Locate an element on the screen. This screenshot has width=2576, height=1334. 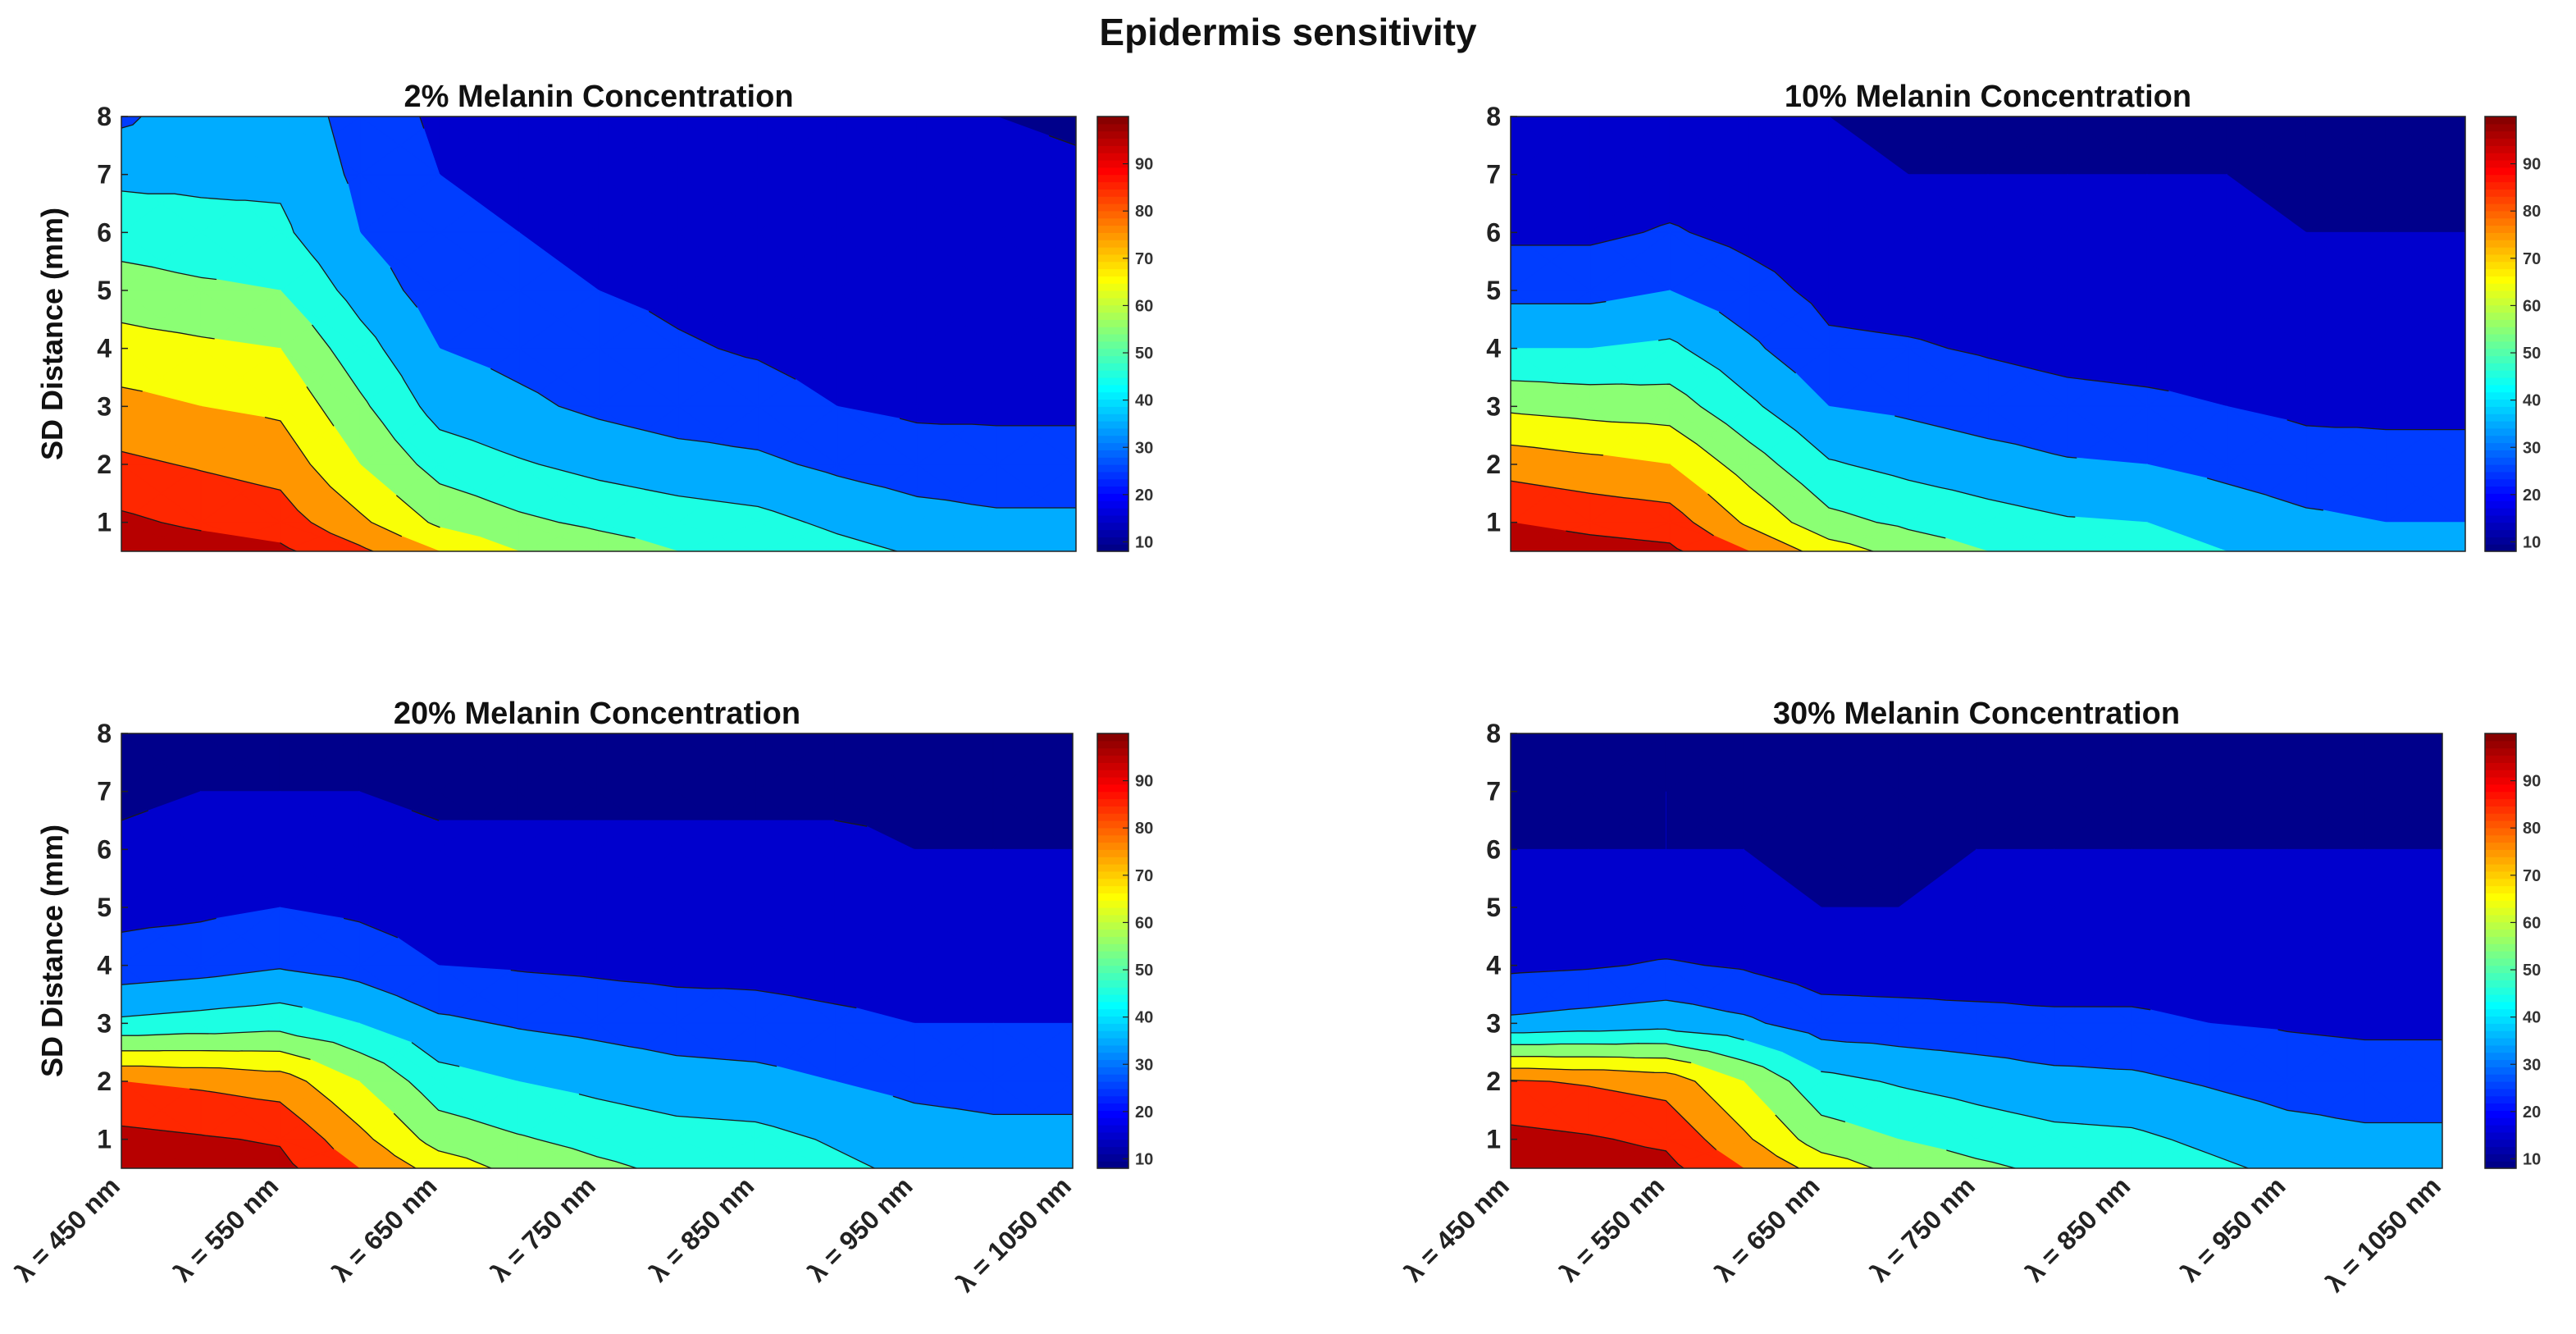
x-tick-label: λ = 950 nm is located at coordinates (2233, 1229).